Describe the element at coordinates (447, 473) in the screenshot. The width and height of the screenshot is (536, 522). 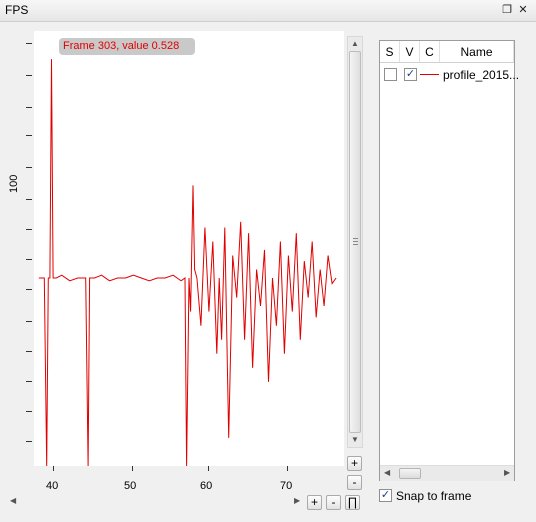
I see `table-horizontal-scrollbar: ◀ ▶` at that location.